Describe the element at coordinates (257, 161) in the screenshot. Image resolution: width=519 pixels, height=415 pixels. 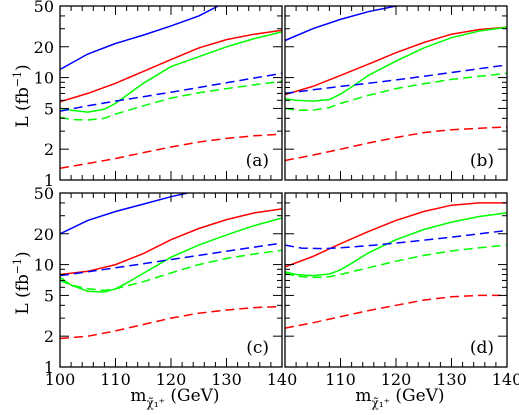
I see `panel-label: (a)` at that location.